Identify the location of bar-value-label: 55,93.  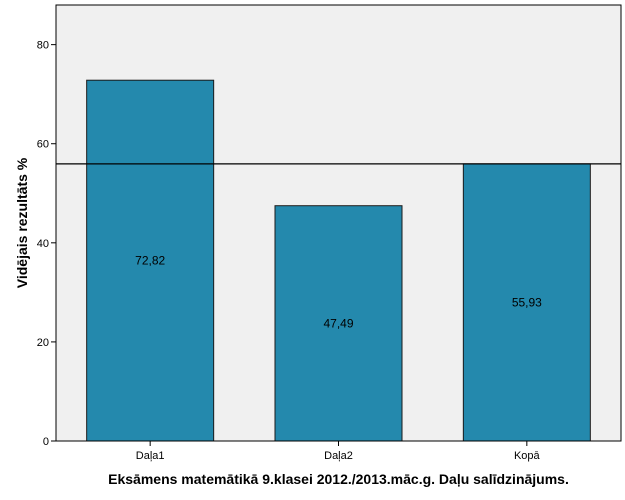
(527, 302).